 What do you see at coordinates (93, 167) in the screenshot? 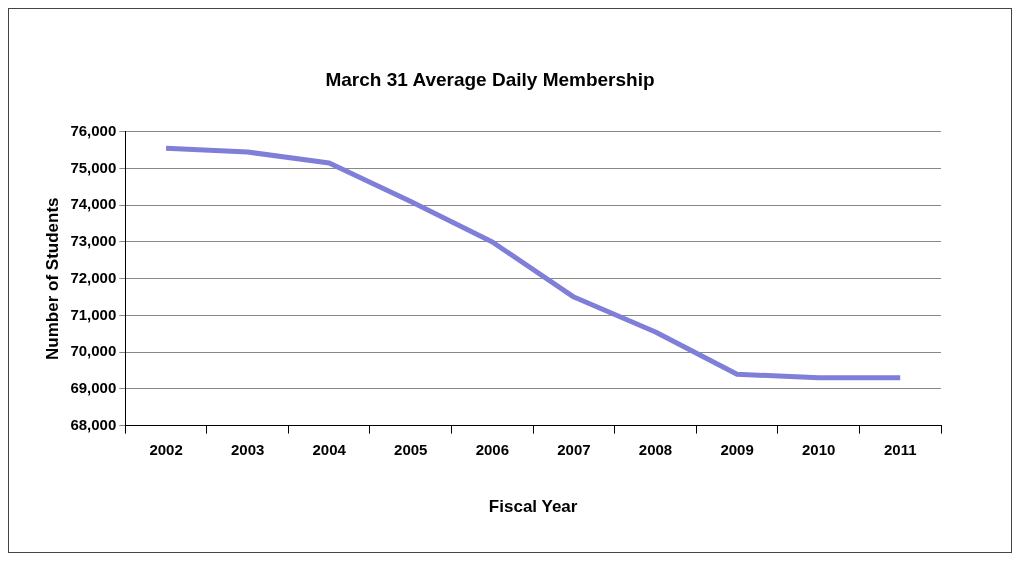
I see `y-tick-label: 75,000` at bounding box center [93, 167].